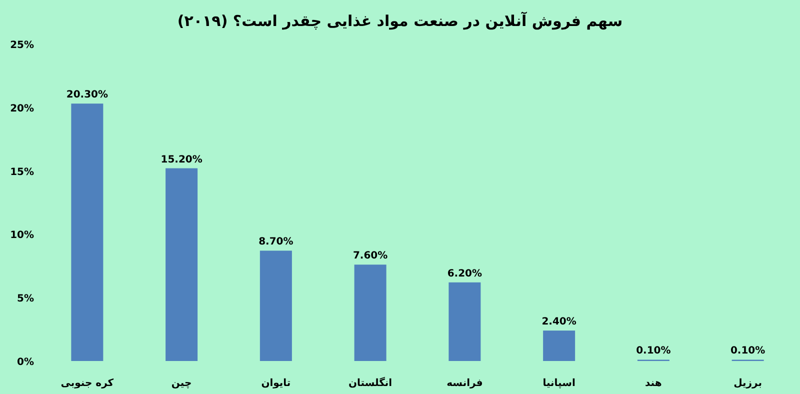  What do you see at coordinates (87, 95) in the screenshot?
I see `data-label: 20.30%` at bounding box center [87, 95].